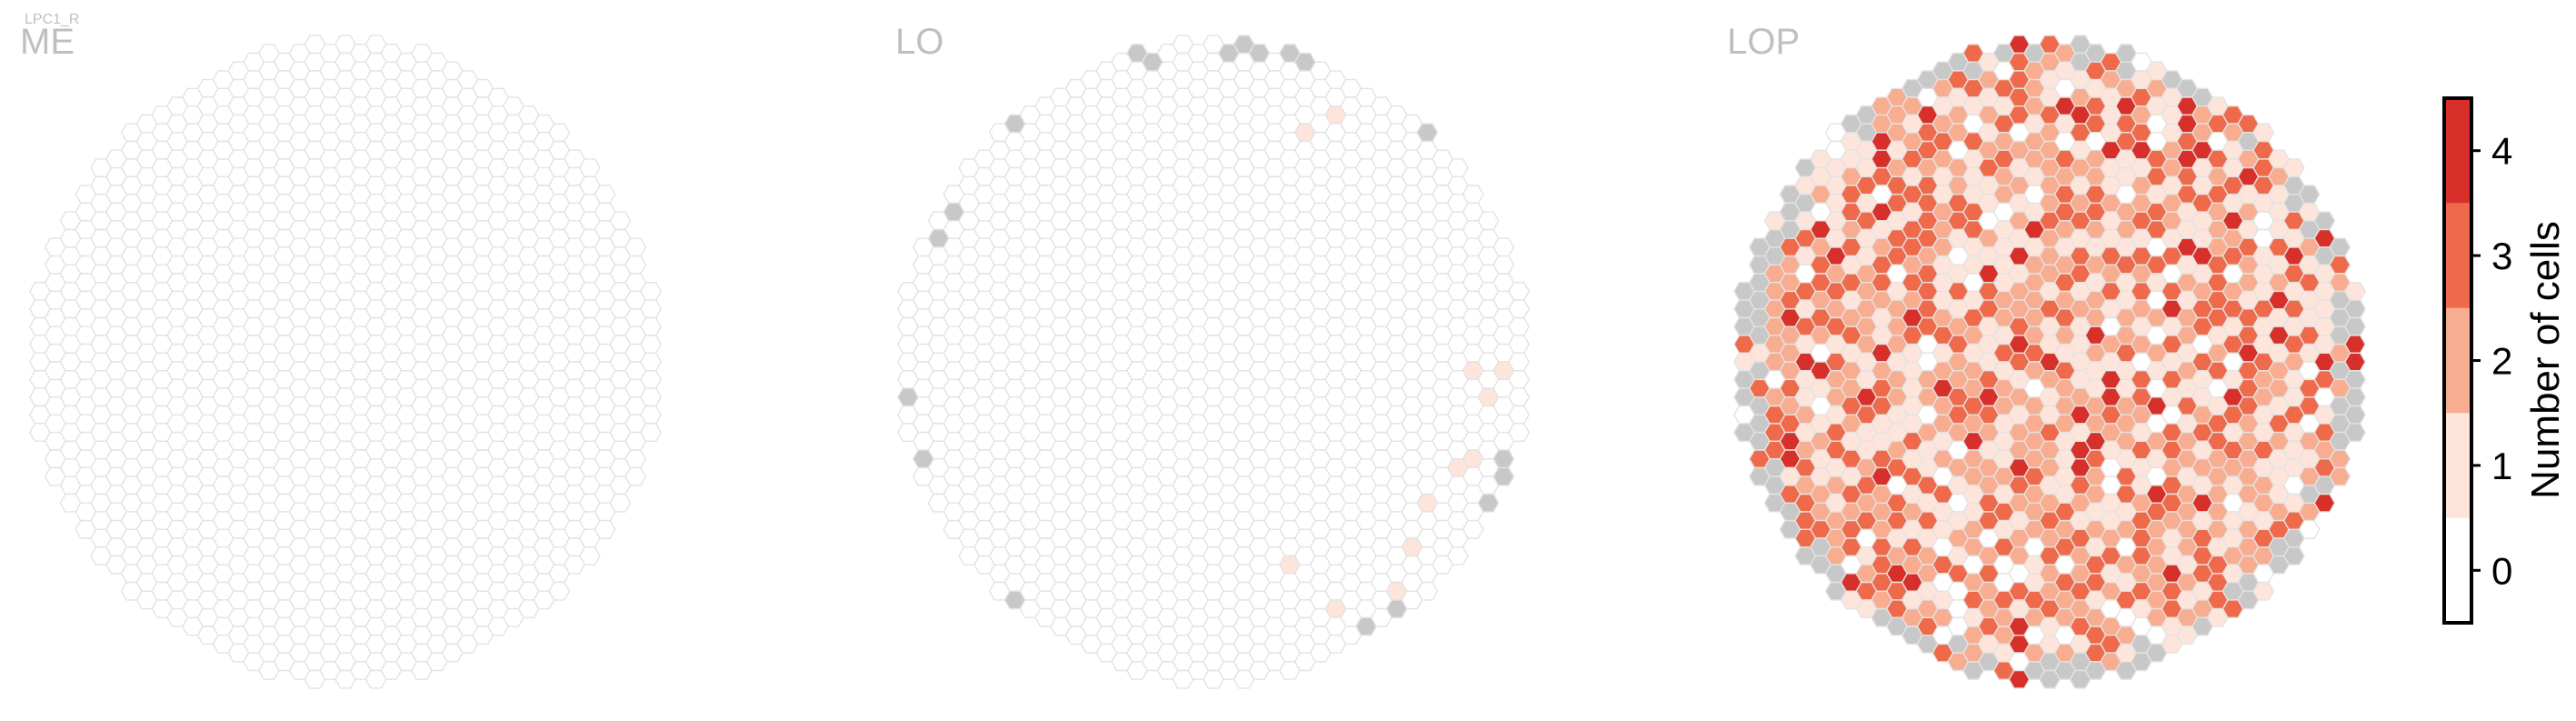  I want to click on cell-type-label: LPC1_R, so click(52, 19).